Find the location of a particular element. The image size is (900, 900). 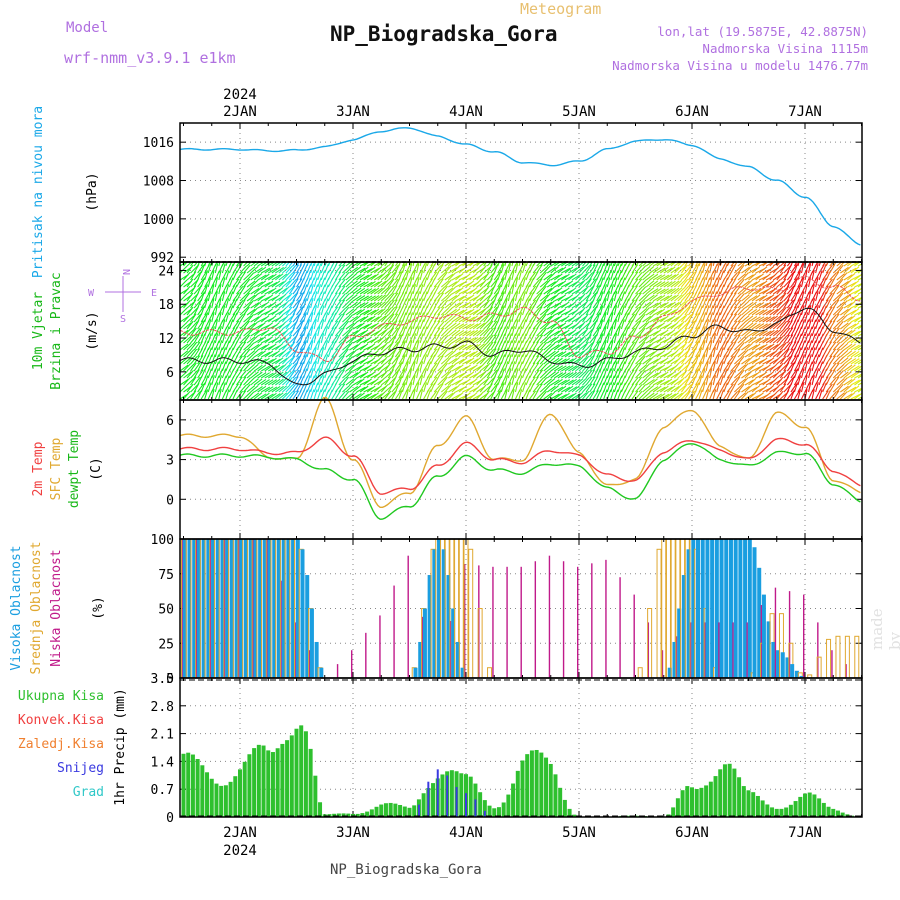

high-cloud-bar is located at coordinates (311, 643).